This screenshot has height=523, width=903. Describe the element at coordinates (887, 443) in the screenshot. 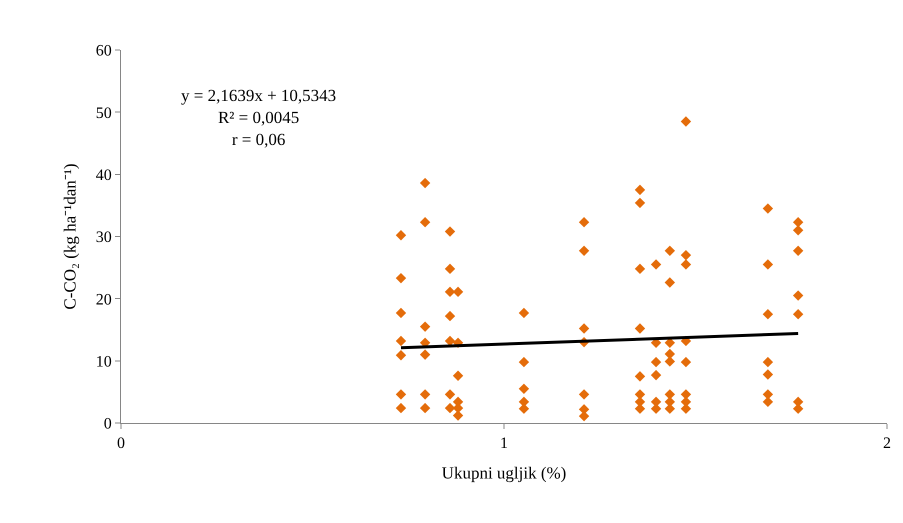

I see `x-tick-label: 2` at that location.